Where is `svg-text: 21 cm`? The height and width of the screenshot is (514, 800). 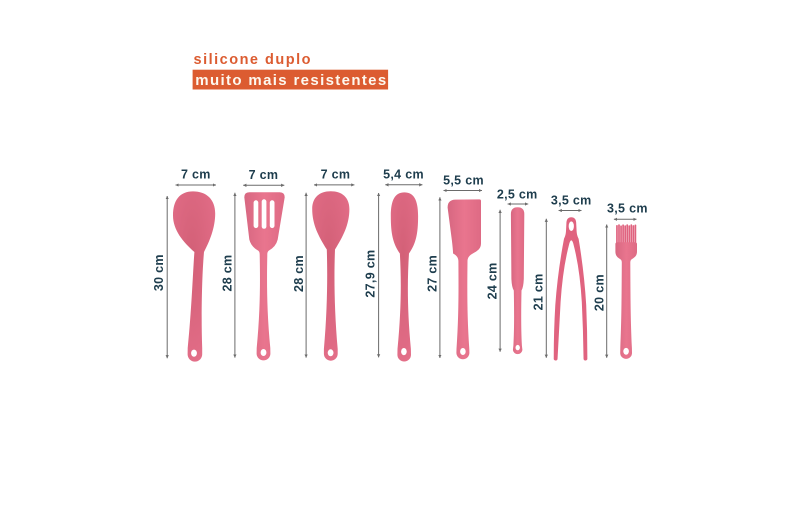
svg-text: 21 cm is located at coordinates (539, 291).